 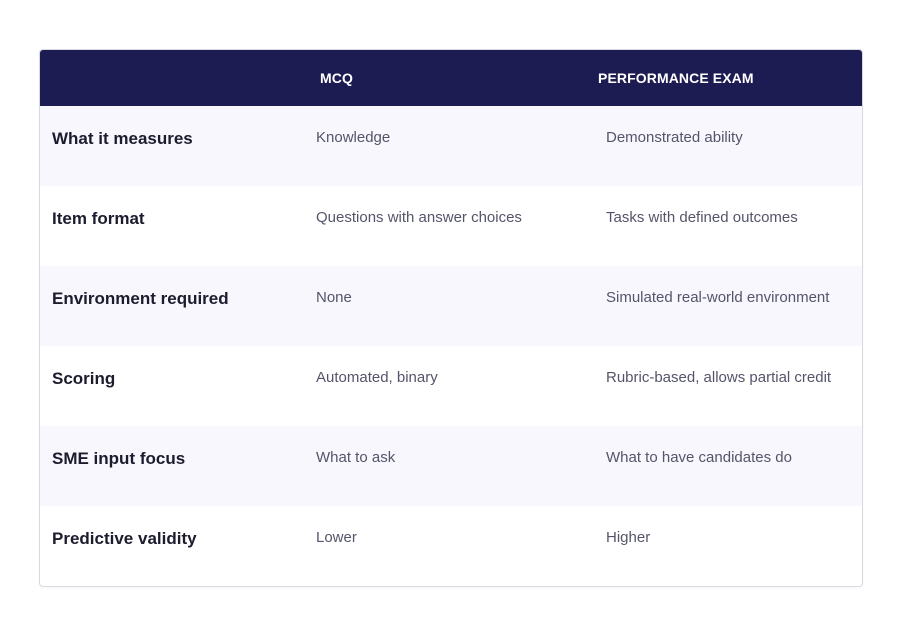 I want to click on performance-cell: Tasks with defined outcomes, so click(x=702, y=217).